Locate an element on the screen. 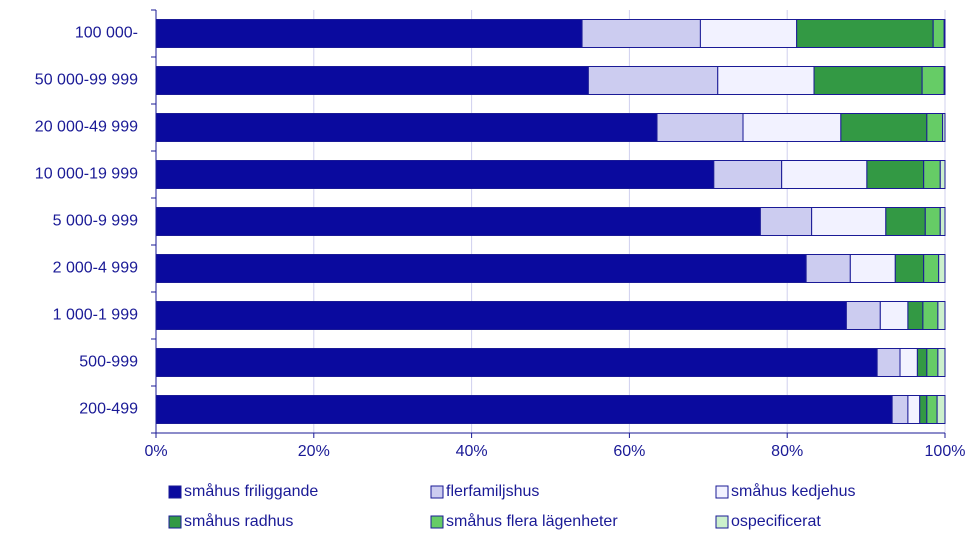  y-tick-label: 500-999 is located at coordinates (108, 362).